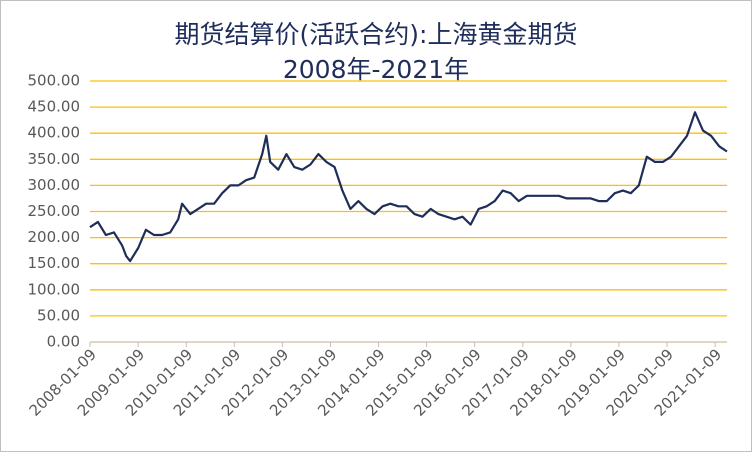 Image resolution: width=752 pixels, height=452 pixels. I want to click on y-tick-label: 150.00, so click(54, 263).